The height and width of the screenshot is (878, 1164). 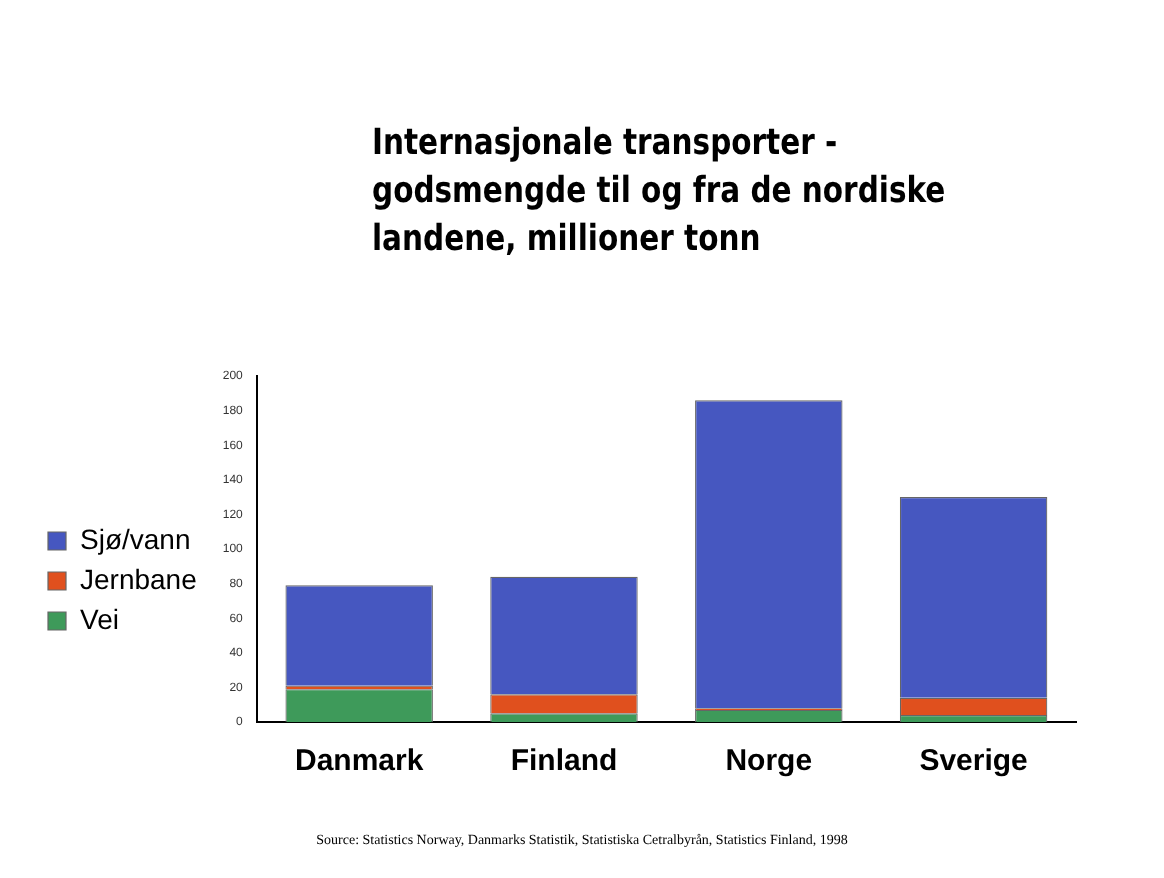 I want to click on legend-label: Sjø/vann, so click(x=135, y=538).